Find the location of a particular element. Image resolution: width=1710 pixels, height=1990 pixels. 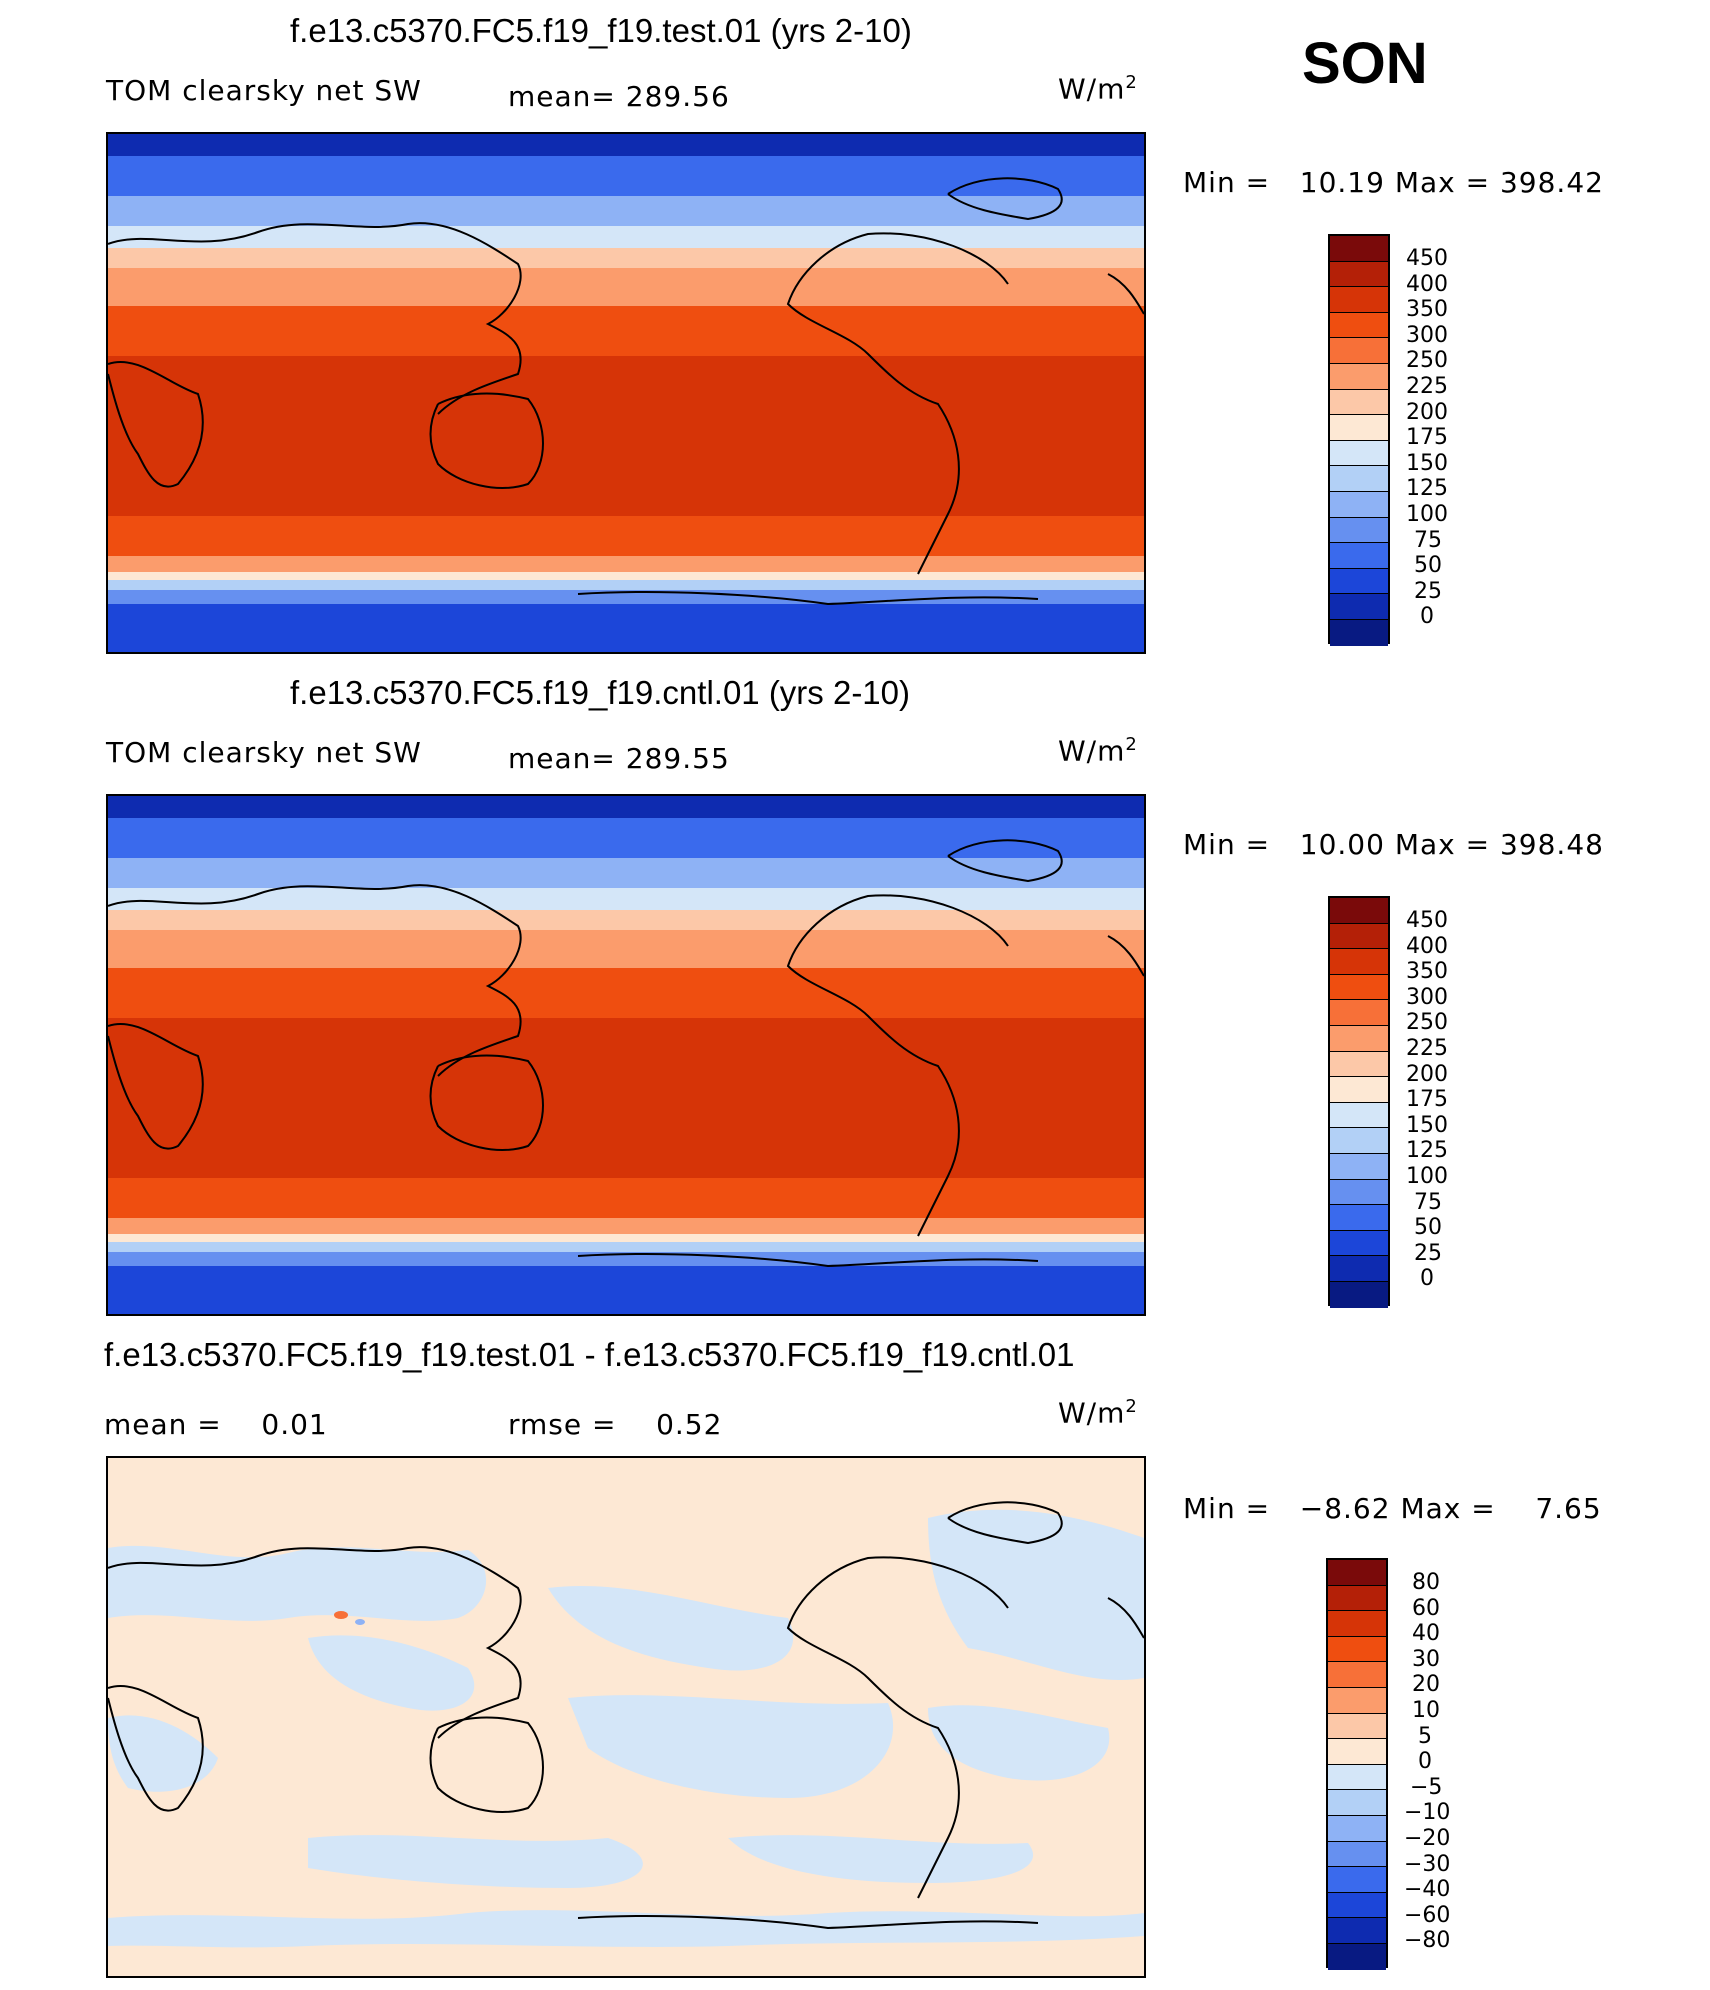

colorbar-label: −80 is located at coordinates (1427, 1940).